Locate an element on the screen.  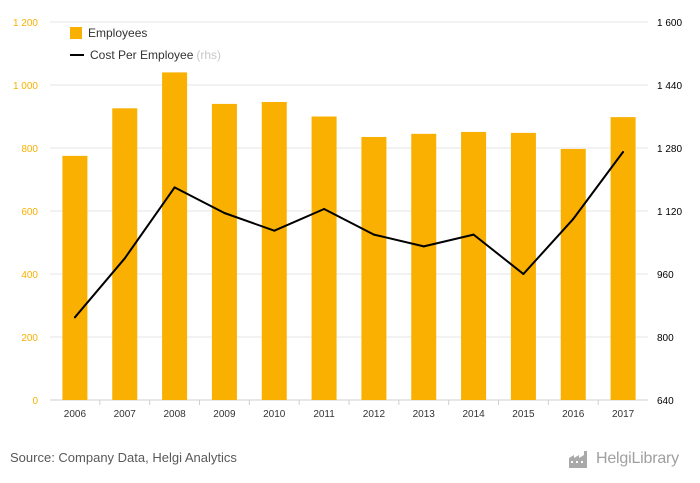
x-tick-label: 2007 is located at coordinates (125, 414).